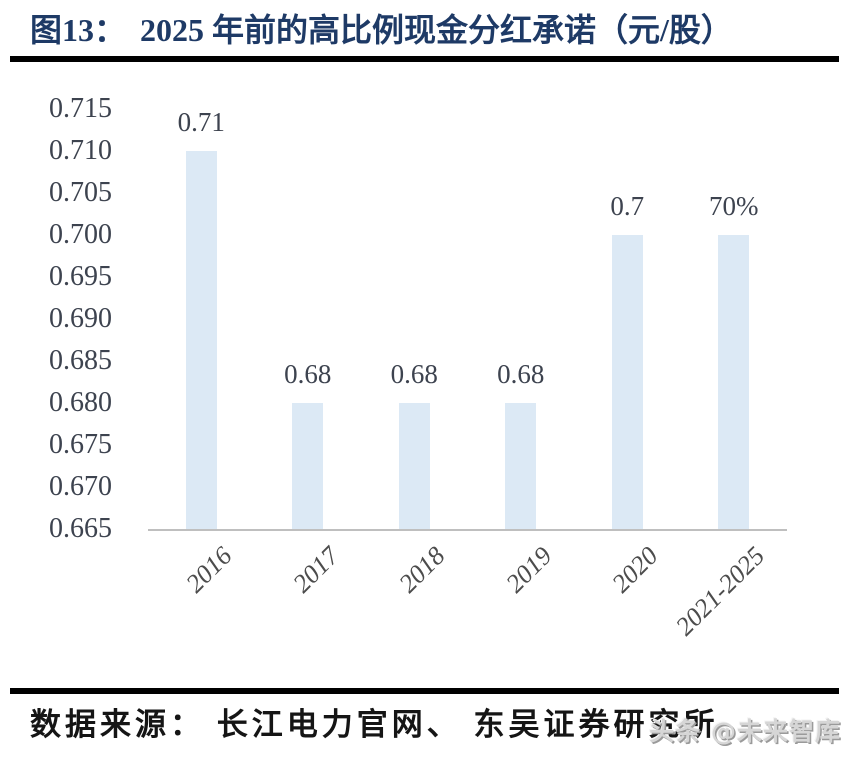 This screenshot has width=849, height=758. I want to click on figure-number-label: 图13：, so click(78, 30).